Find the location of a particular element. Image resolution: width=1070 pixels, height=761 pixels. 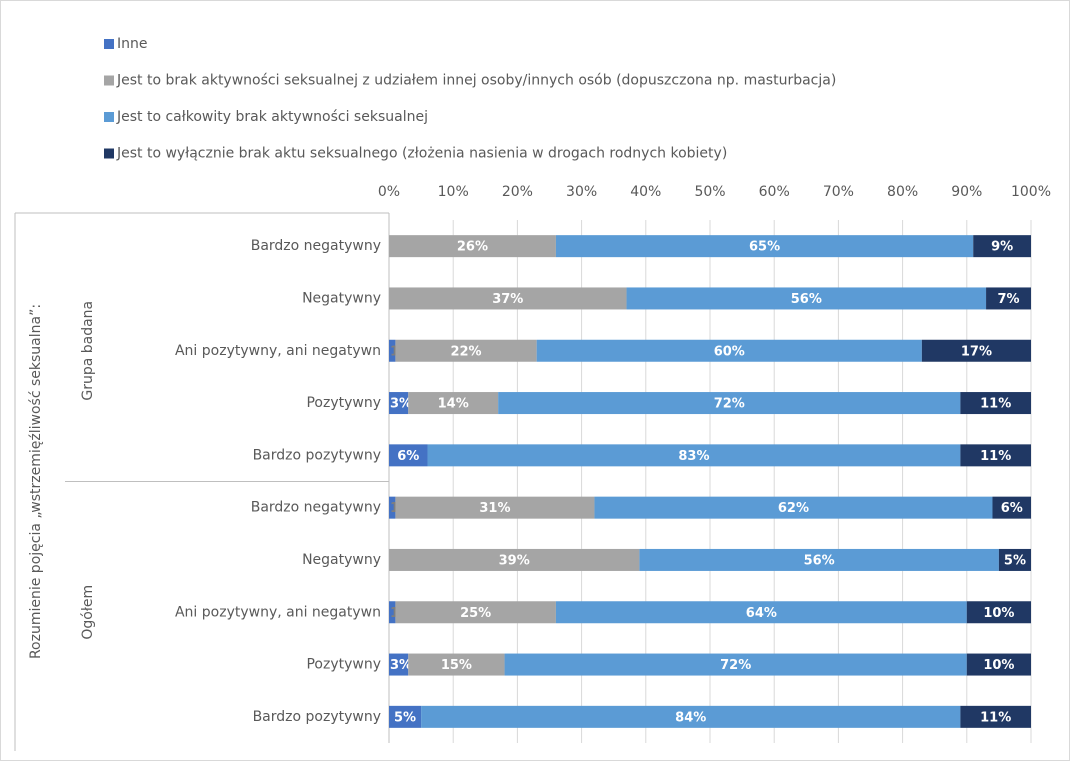

data-label: 31% is located at coordinates (494, 508).